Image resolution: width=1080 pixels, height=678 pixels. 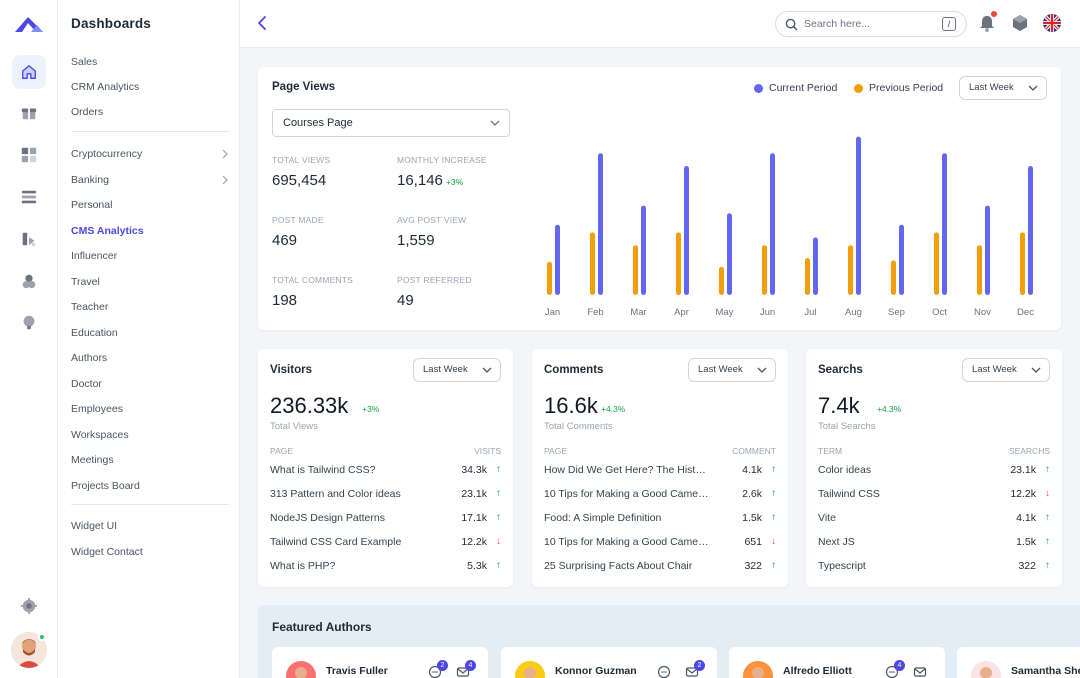 What do you see at coordinates (807, 276) in the screenshot?
I see `bar-previous-period-jul` at bounding box center [807, 276].